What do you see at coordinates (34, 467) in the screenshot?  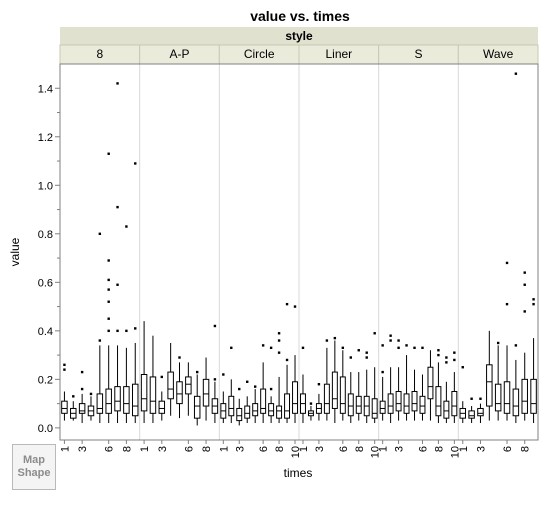 I see `map-shape-button: Map Shape` at bounding box center [34, 467].